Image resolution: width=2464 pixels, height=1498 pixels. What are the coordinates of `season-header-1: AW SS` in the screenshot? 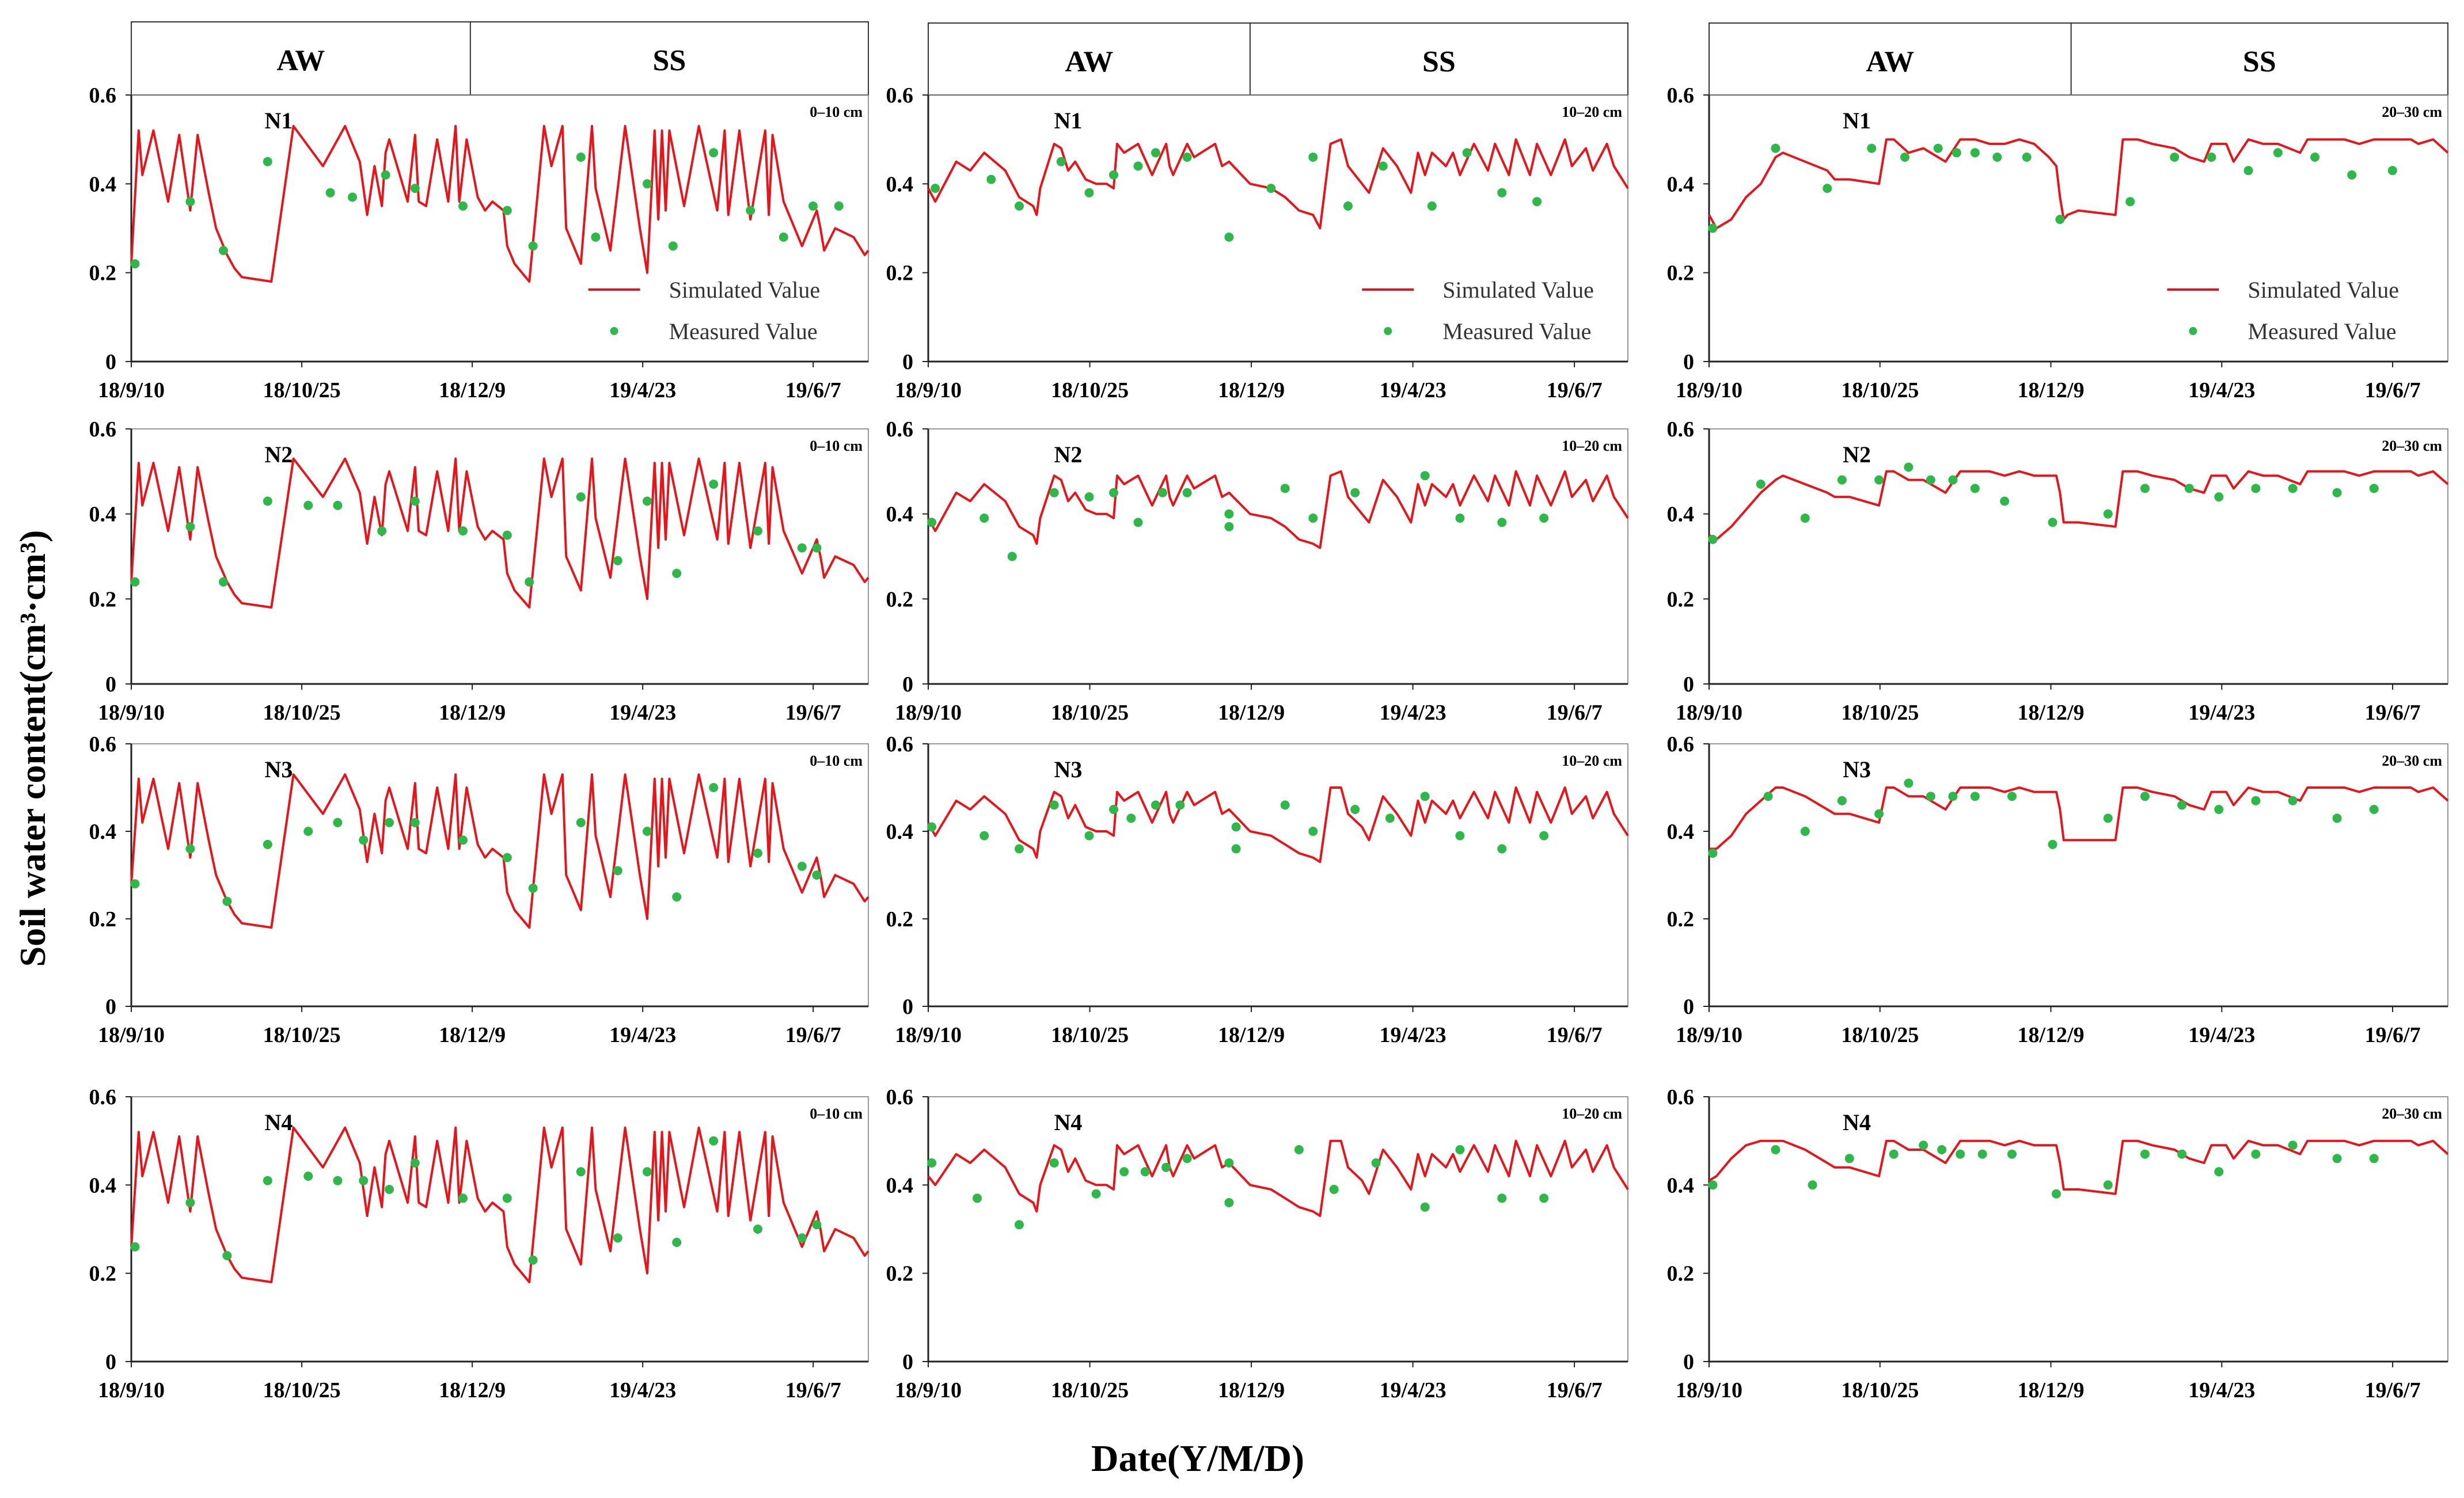 It's located at (500, 58).